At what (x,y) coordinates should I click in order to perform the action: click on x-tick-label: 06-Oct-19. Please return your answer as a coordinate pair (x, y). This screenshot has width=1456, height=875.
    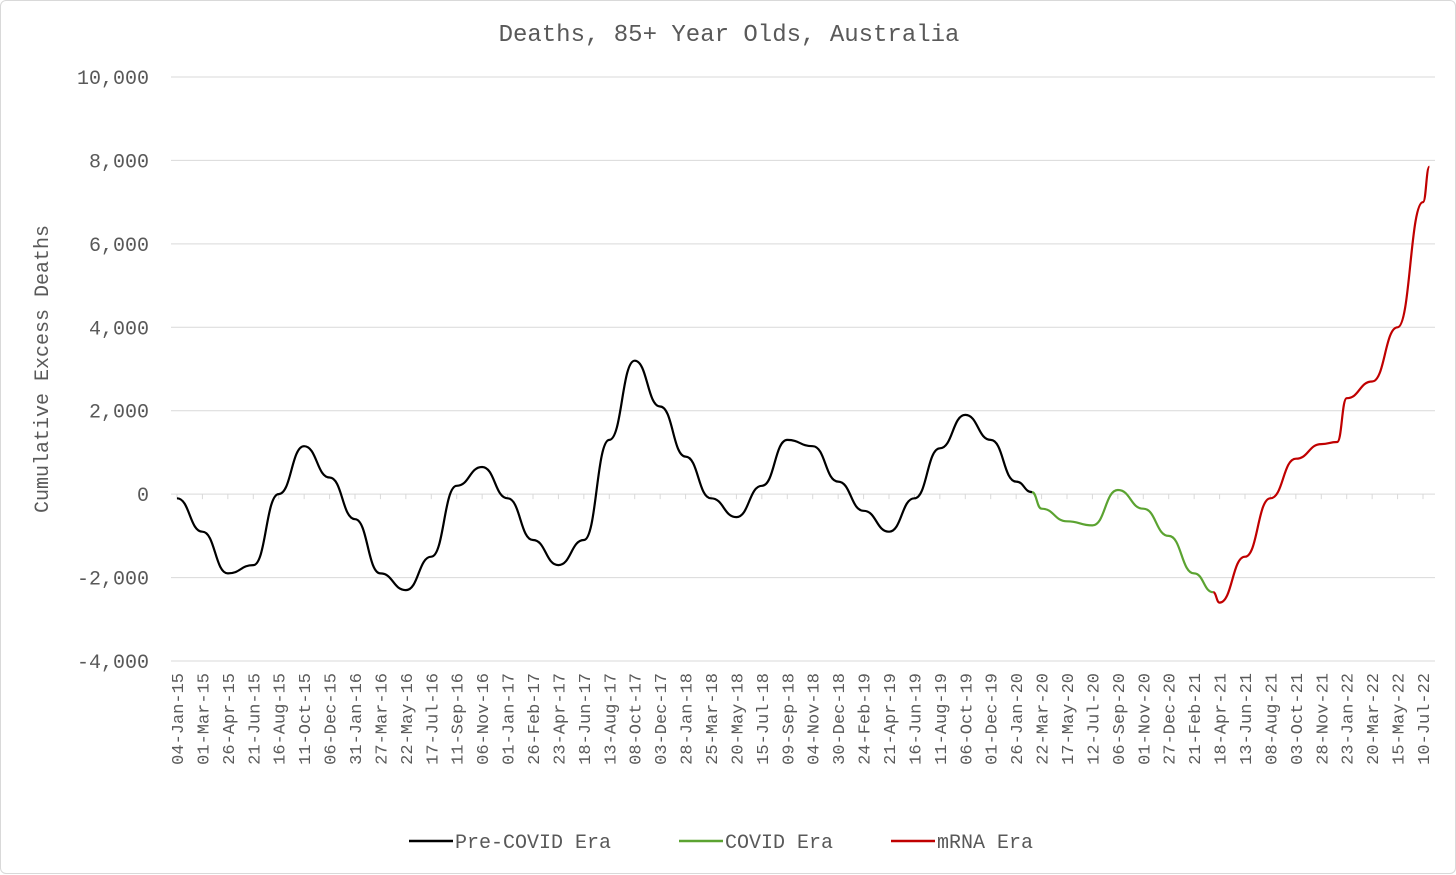
    Looking at the image, I should click on (967, 719).